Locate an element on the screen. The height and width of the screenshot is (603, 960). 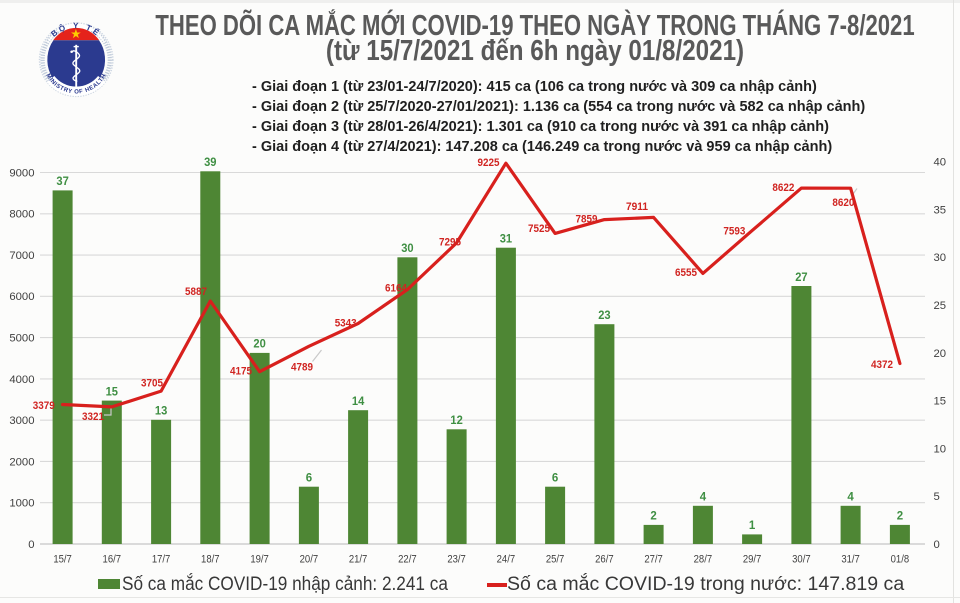
svg-text: 7295 is located at coordinates (450, 242).